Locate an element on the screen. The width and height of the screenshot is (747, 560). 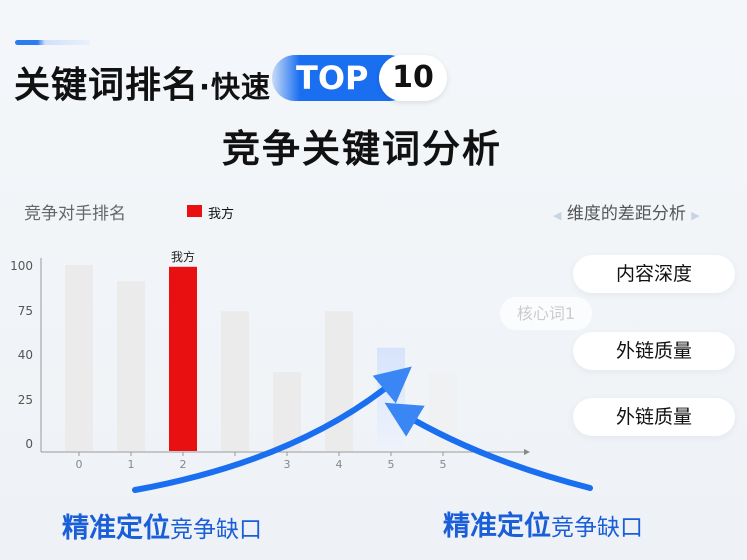
y-tick-label: 40 is located at coordinates (25, 355).